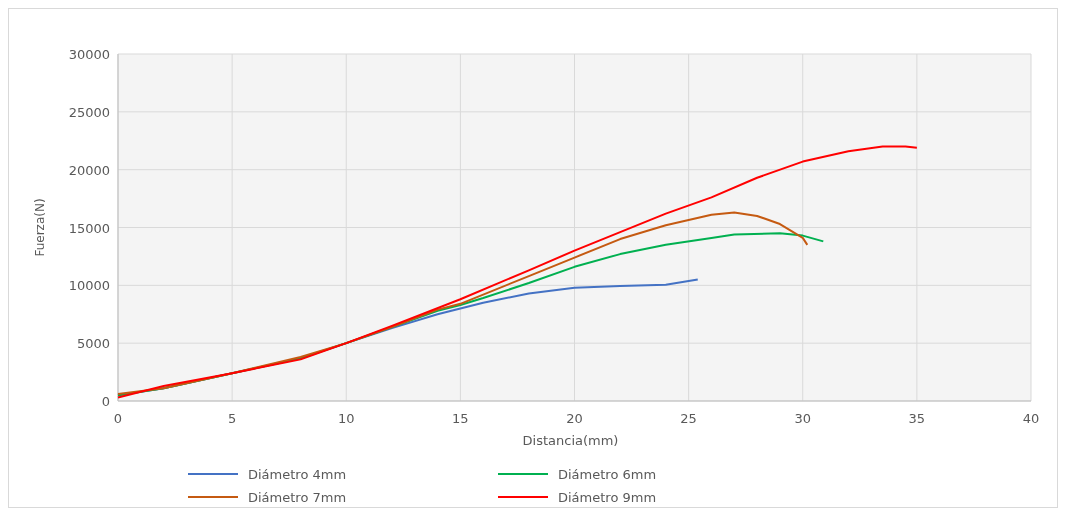  What do you see at coordinates (607, 474) in the screenshot?
I see `legend-label: Diámetro 6mm` at bounding box center [607, 474].